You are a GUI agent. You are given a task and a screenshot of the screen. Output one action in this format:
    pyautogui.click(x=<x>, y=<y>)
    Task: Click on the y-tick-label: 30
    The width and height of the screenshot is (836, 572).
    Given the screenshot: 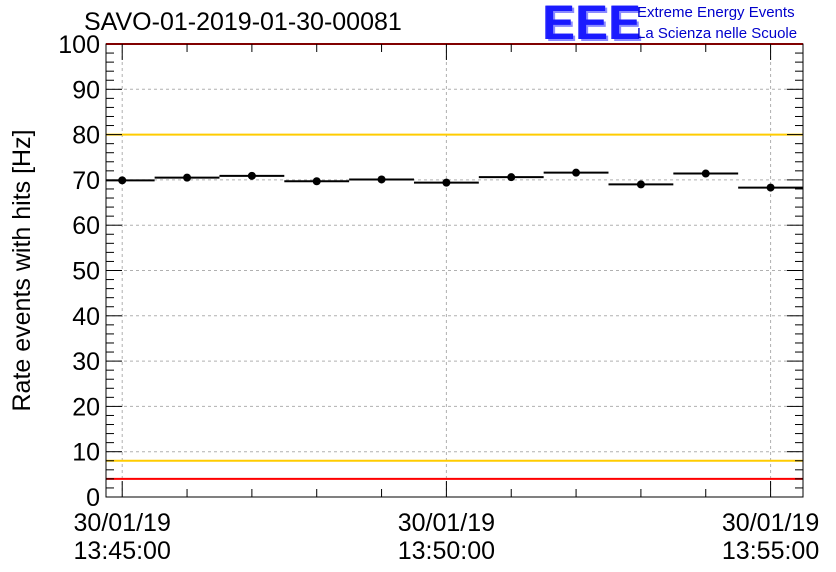 What is the action you would take?
    pyautogui.click(x=86, y=362)
    